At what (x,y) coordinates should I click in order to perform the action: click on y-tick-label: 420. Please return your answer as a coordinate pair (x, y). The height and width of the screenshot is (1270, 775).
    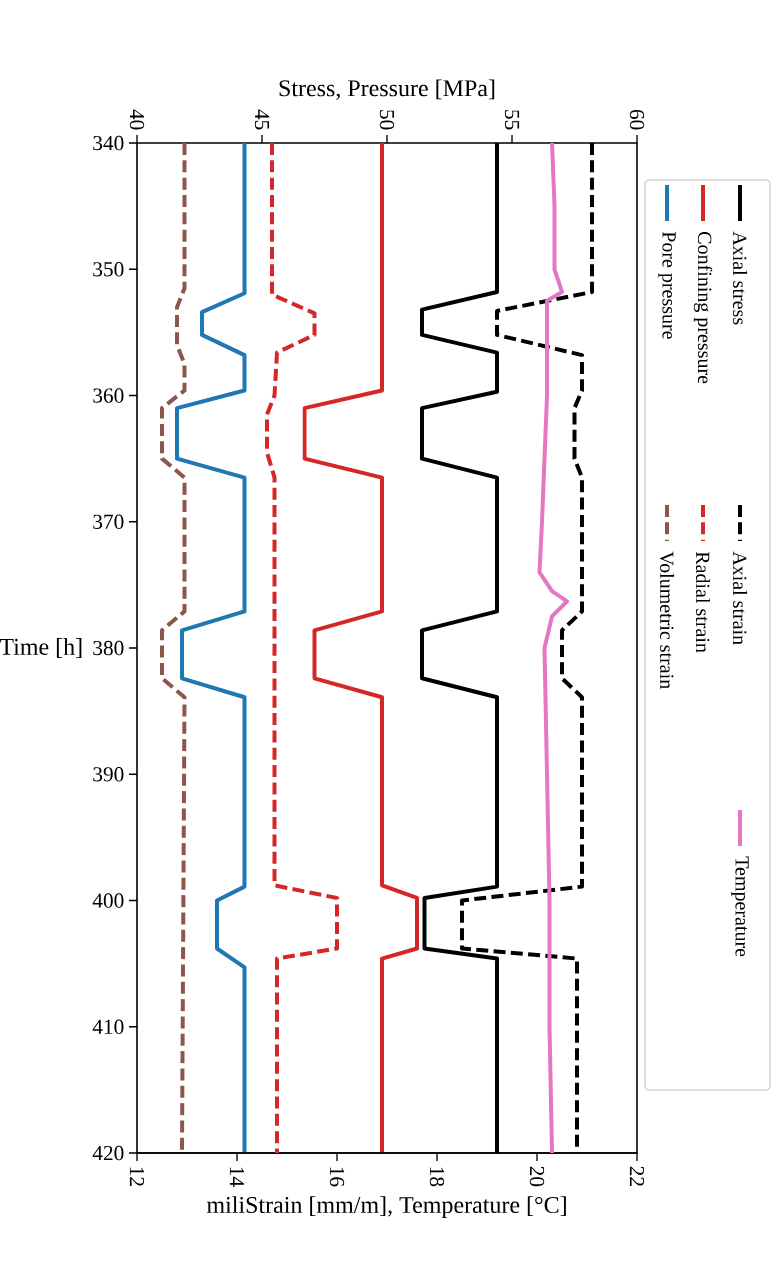
    Looking at the image, I should click on (108, 1153).